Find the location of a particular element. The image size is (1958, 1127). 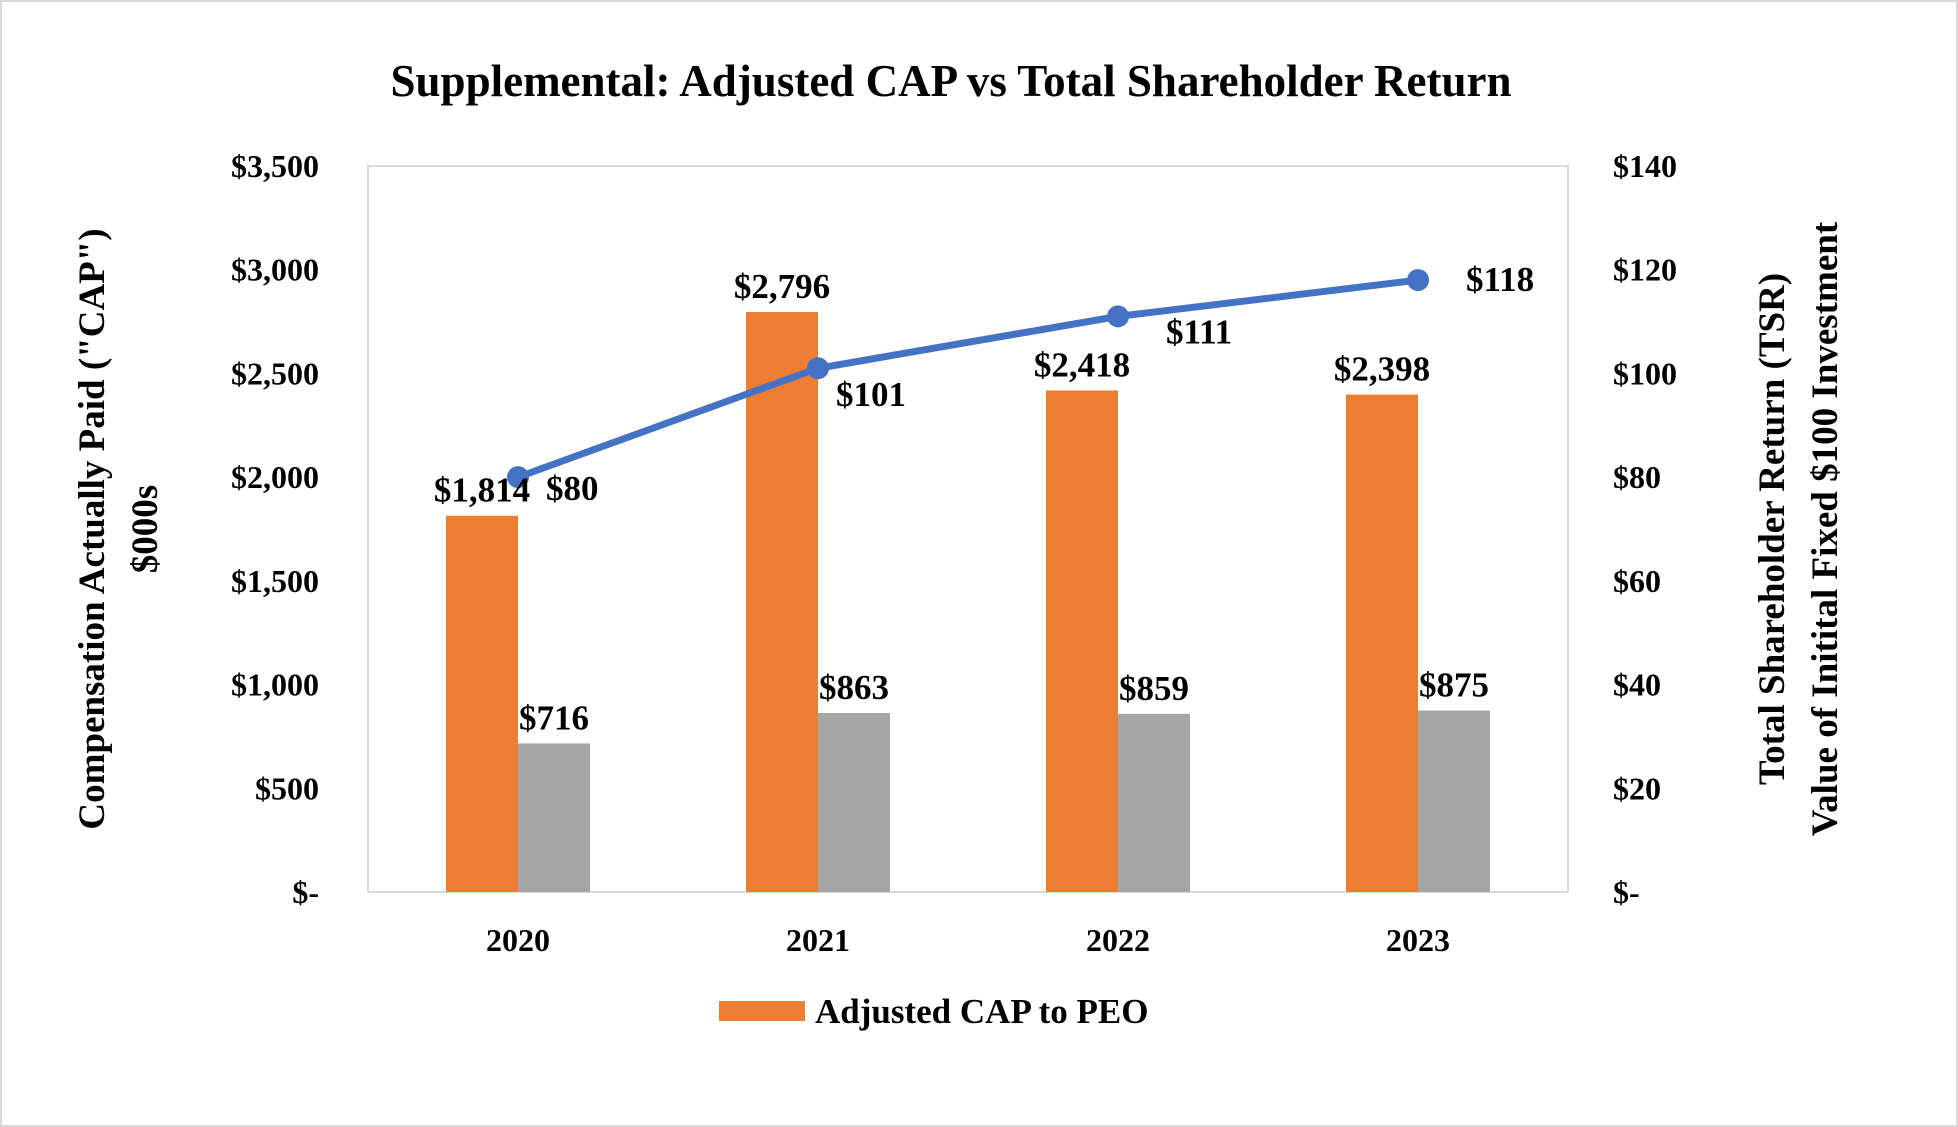

y2-tick-label: $40 is located at coordinates (1637, 685).